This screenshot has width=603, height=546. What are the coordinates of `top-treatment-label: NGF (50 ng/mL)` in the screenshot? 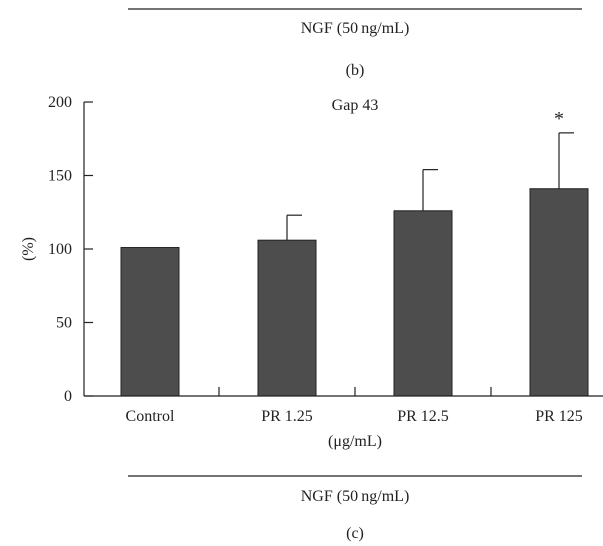 It's located at (355, 28).